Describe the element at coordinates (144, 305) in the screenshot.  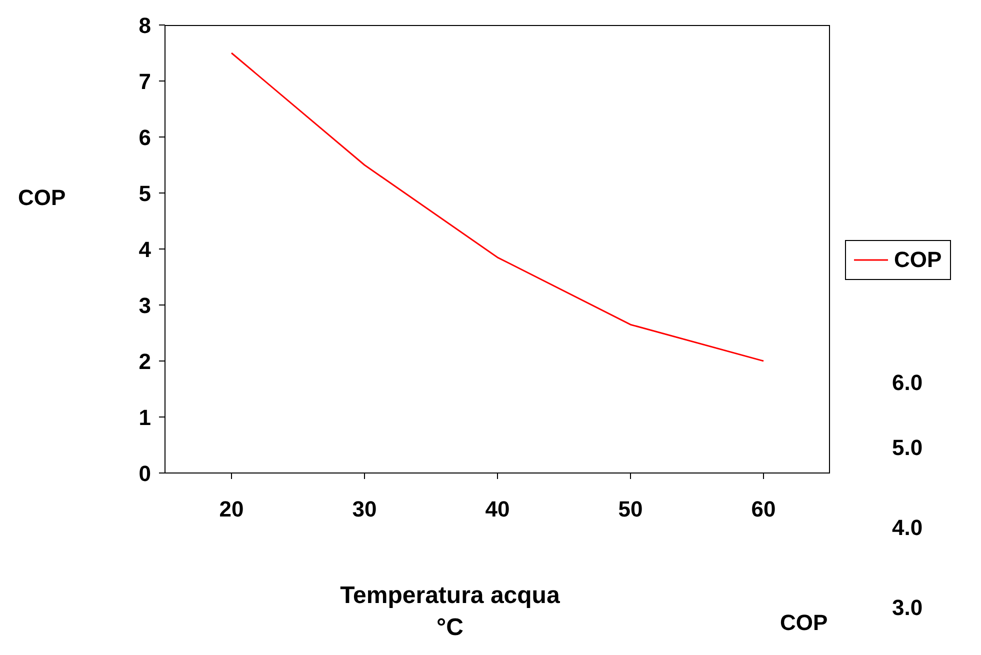
I see `y-tick-label: 3` at that location.